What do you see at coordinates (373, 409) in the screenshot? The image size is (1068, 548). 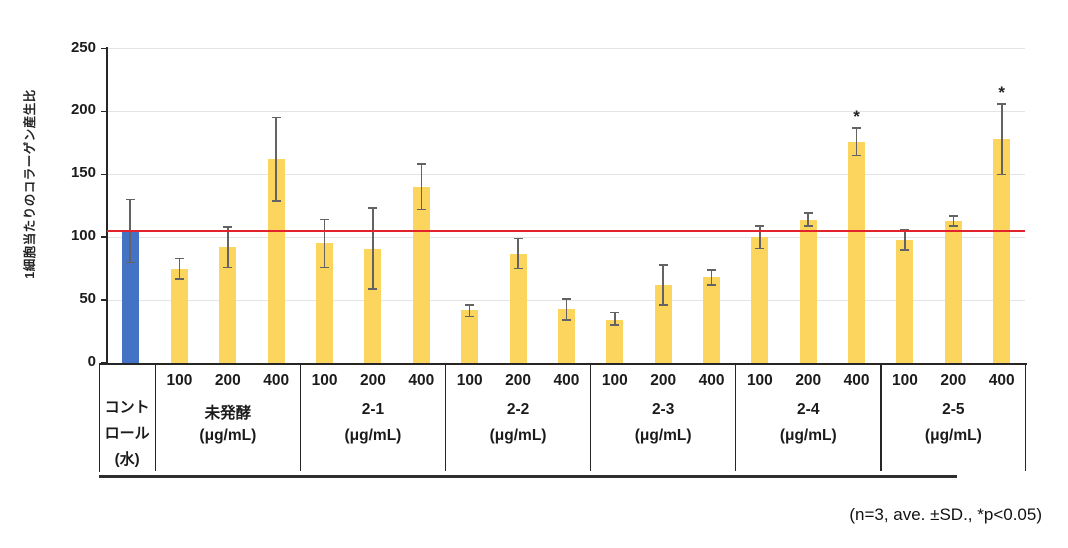 I see `group-label: 2-1` at bounding box center [373, 409].